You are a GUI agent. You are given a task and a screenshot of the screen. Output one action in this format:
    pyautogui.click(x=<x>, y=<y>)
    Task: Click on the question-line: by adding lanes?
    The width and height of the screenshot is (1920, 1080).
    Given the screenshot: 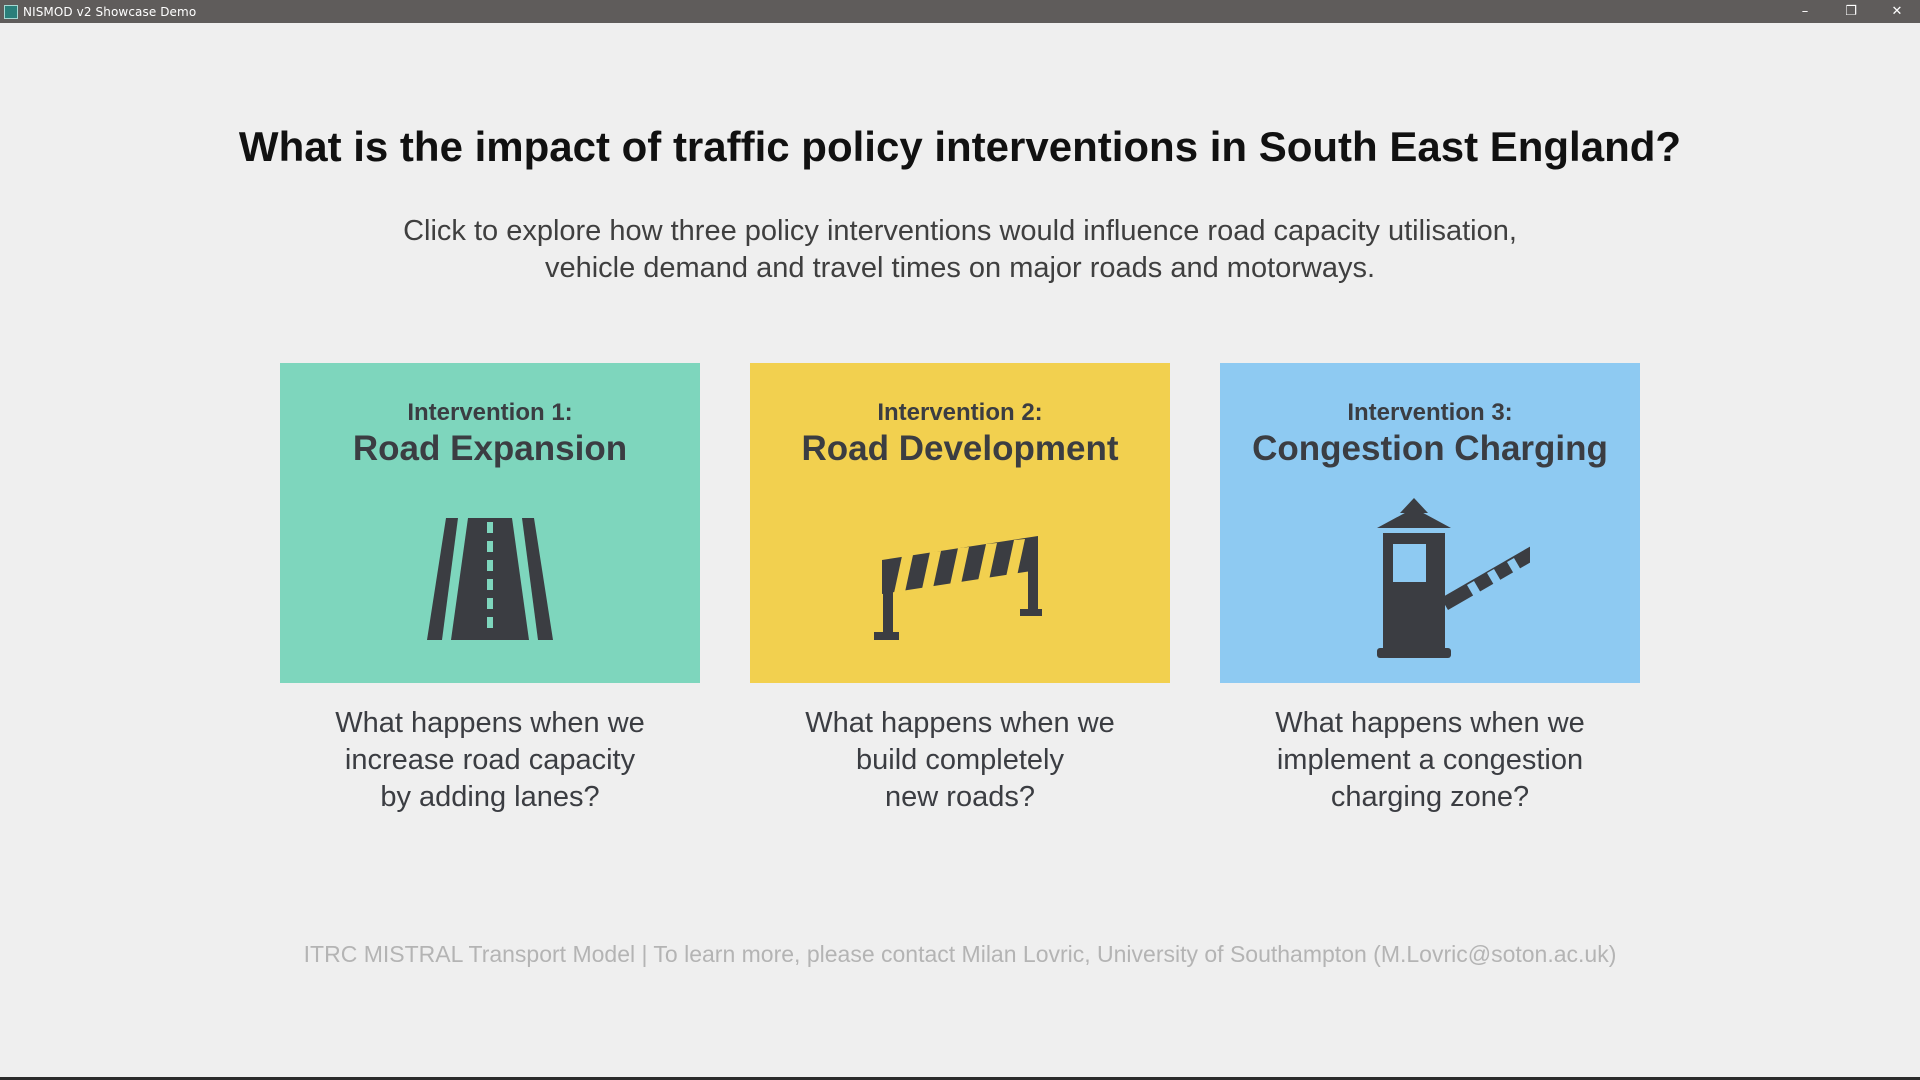 What is the action you would take?
    pyautogui.click(x=490, y=797)
    